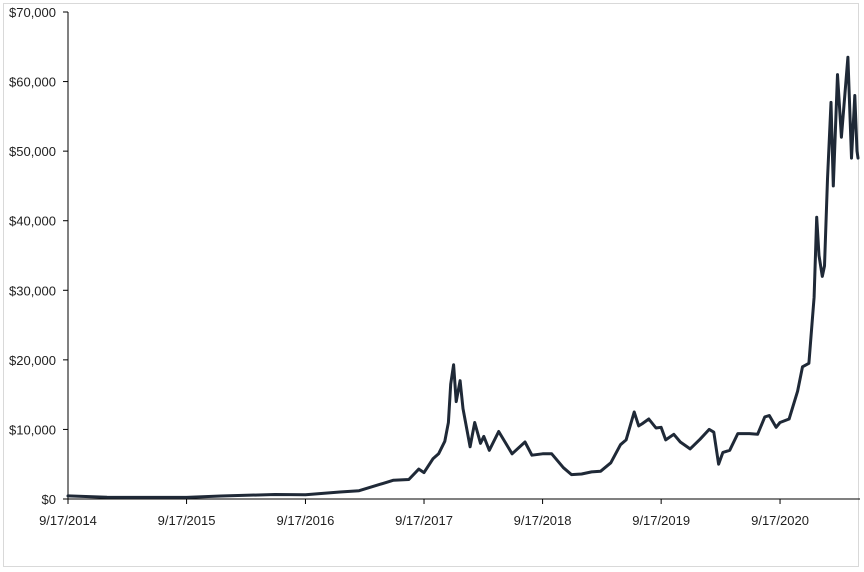 Image resolution: width=864 pixels, height=572 pixels. I want to click on y-tick-label: $40,000, so click(32, 221).